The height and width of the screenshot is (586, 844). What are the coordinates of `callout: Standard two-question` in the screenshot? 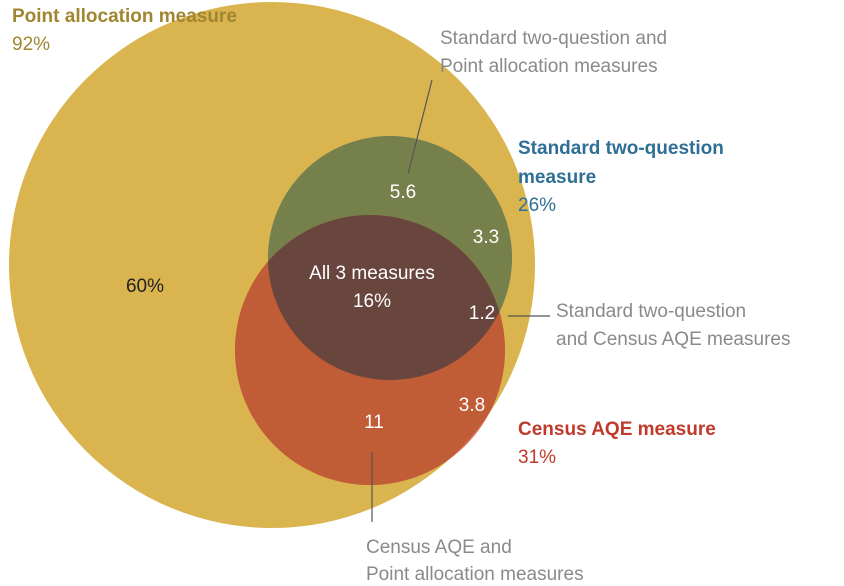 It's located at (651, 311).